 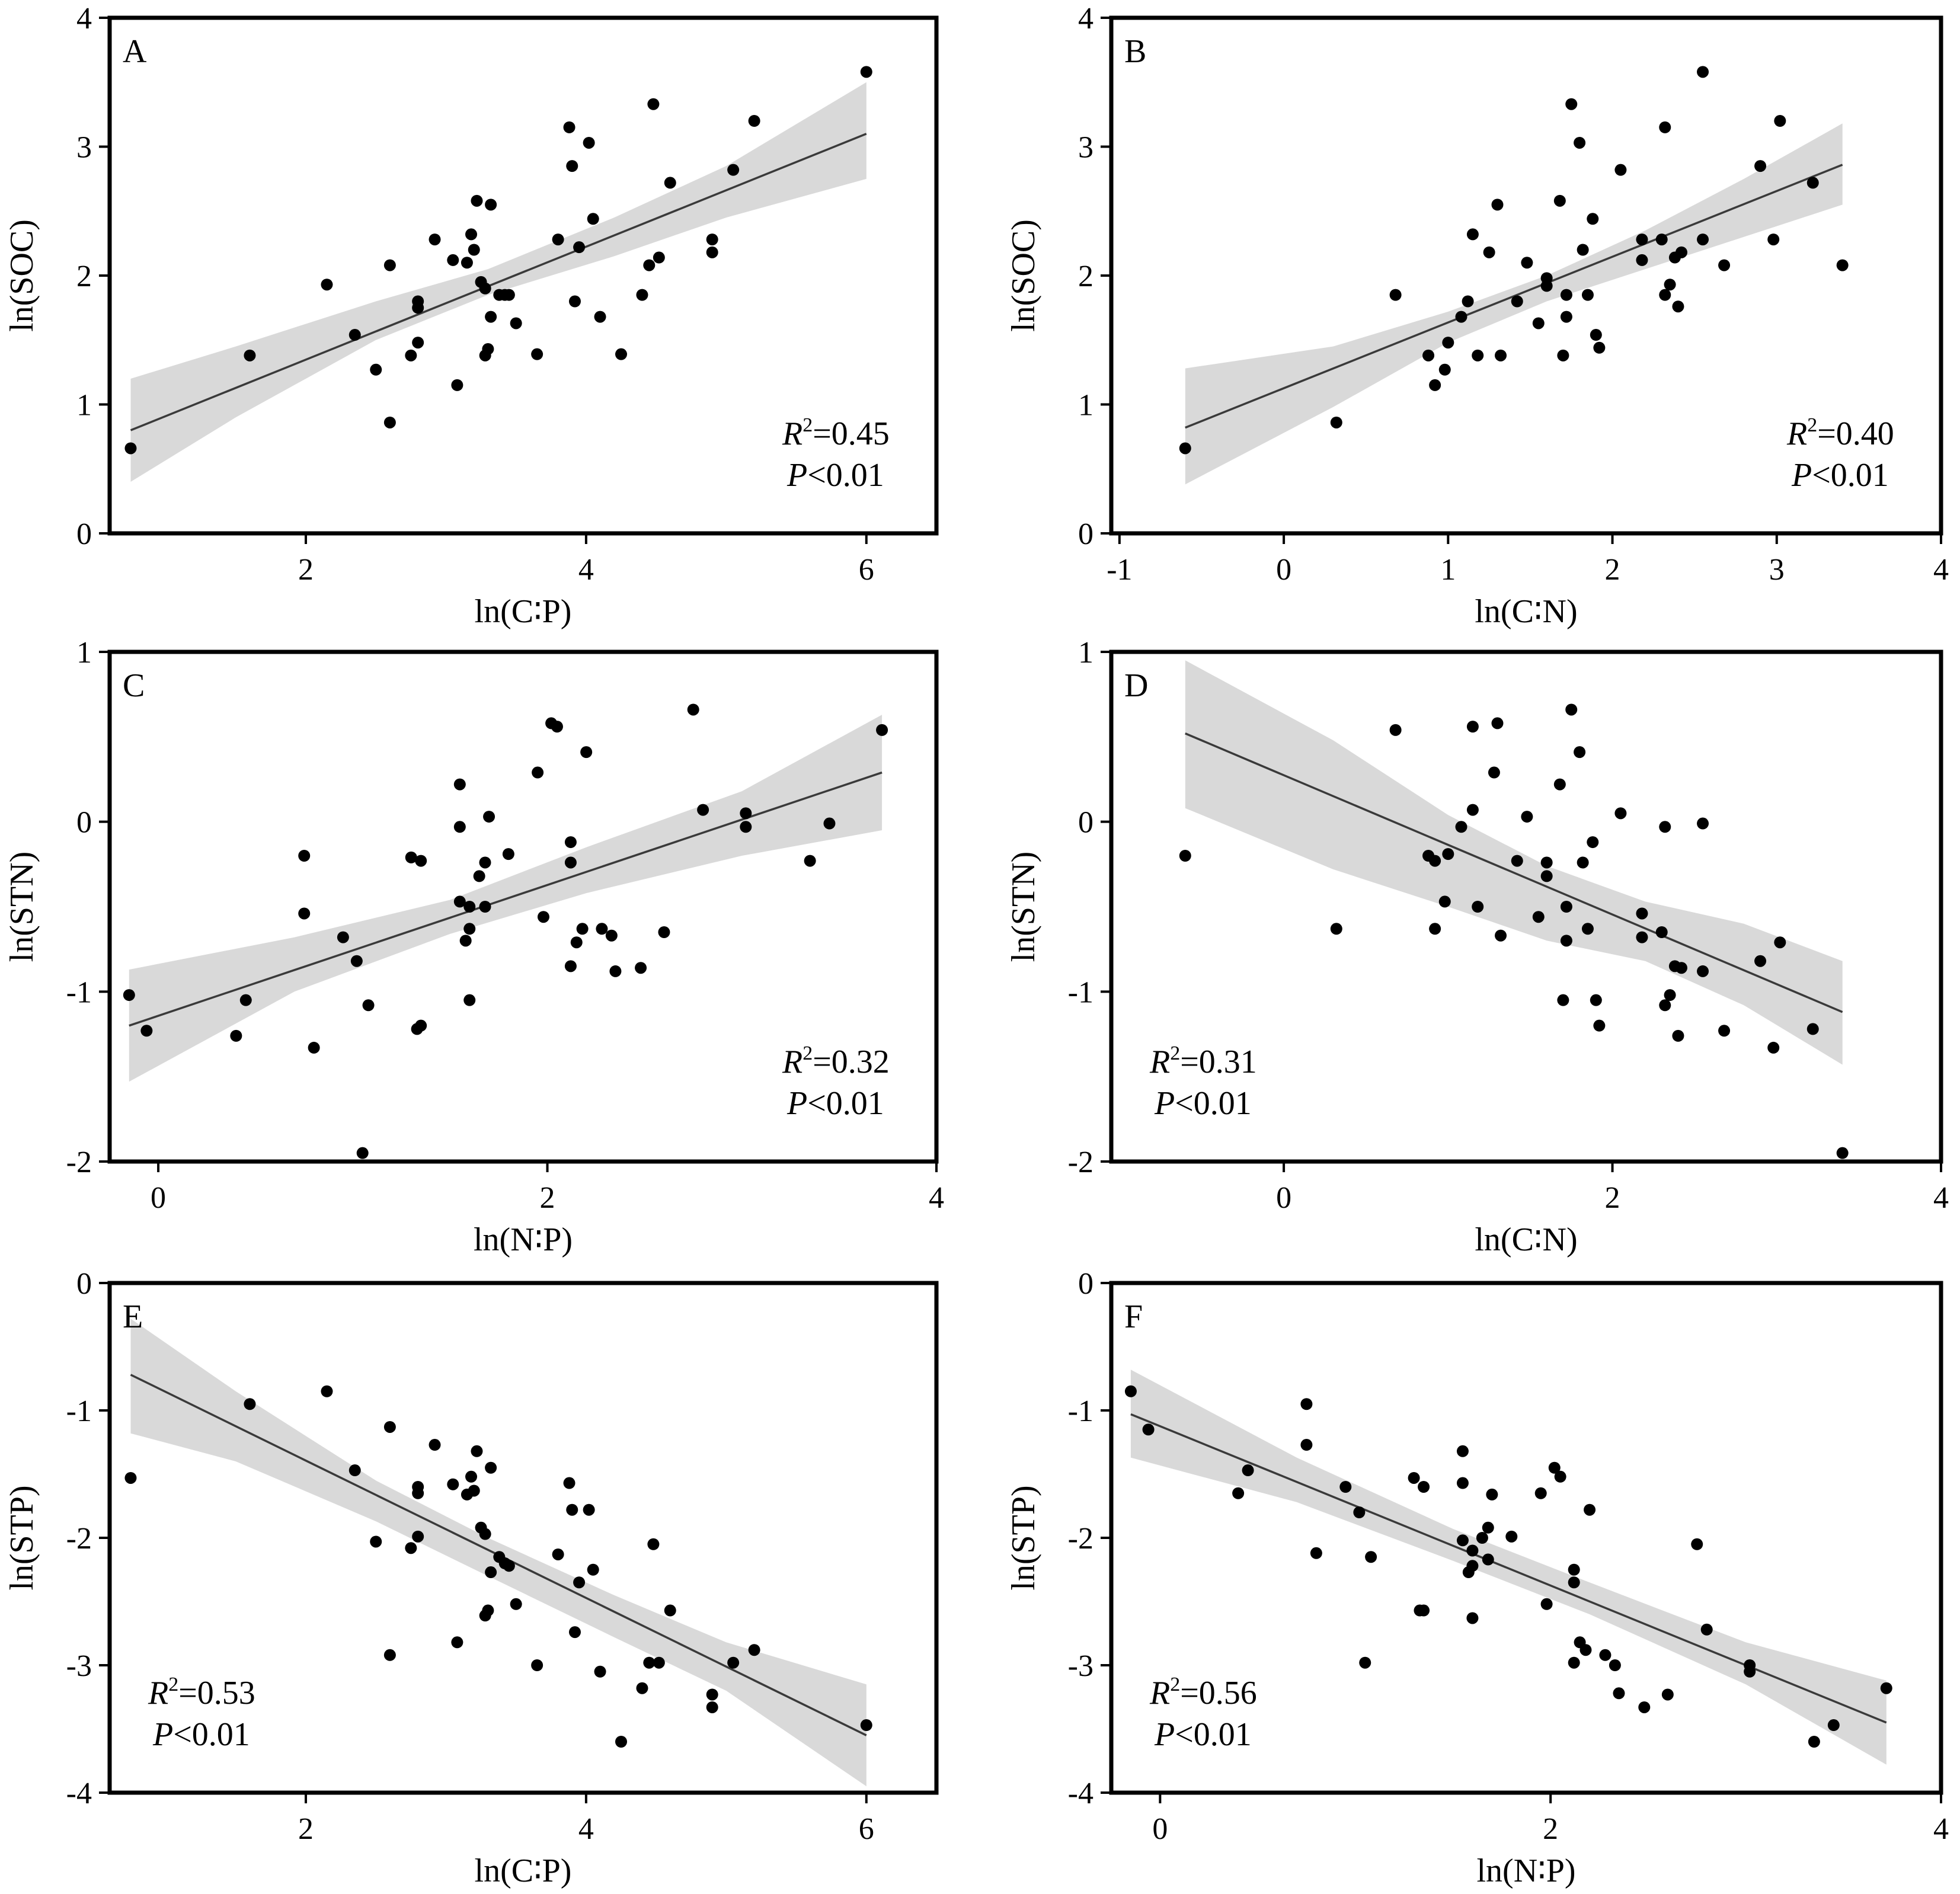 I want to click on y-tick-label: 4, so click(x=84, y=19).